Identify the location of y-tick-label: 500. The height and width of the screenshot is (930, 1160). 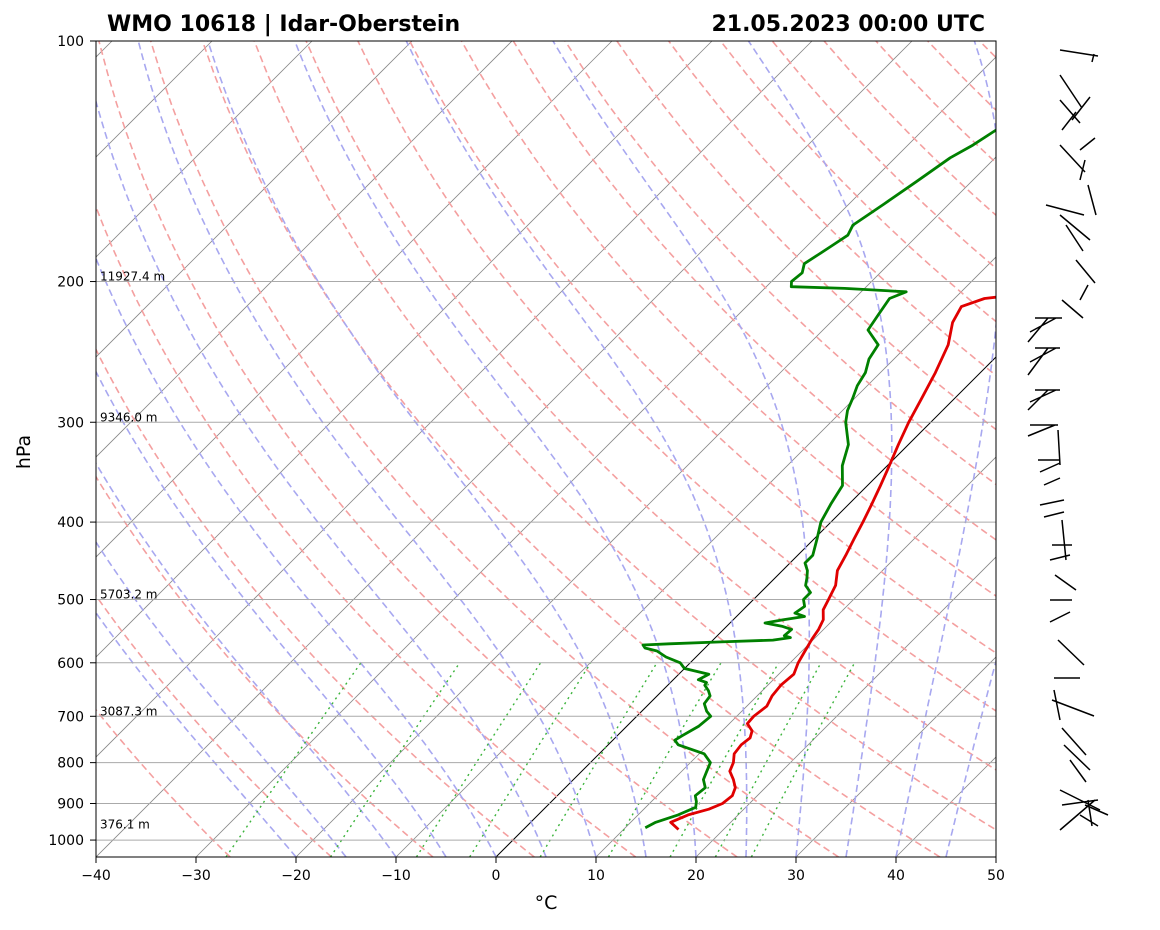
(70, 601).